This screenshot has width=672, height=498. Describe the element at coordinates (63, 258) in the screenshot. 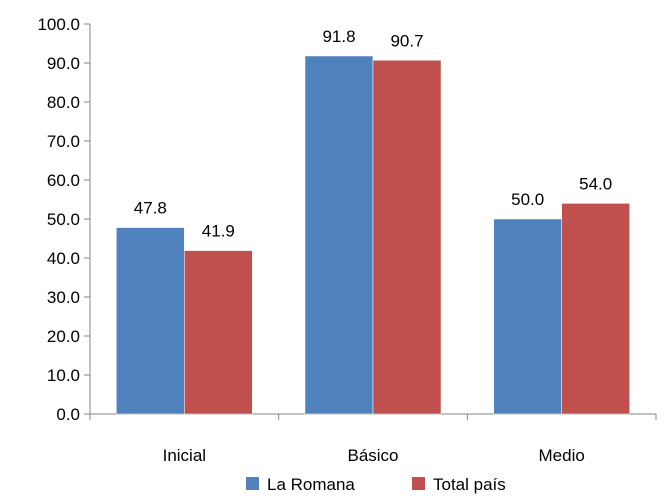

I see `y-tick-label: 40.0` at that location.